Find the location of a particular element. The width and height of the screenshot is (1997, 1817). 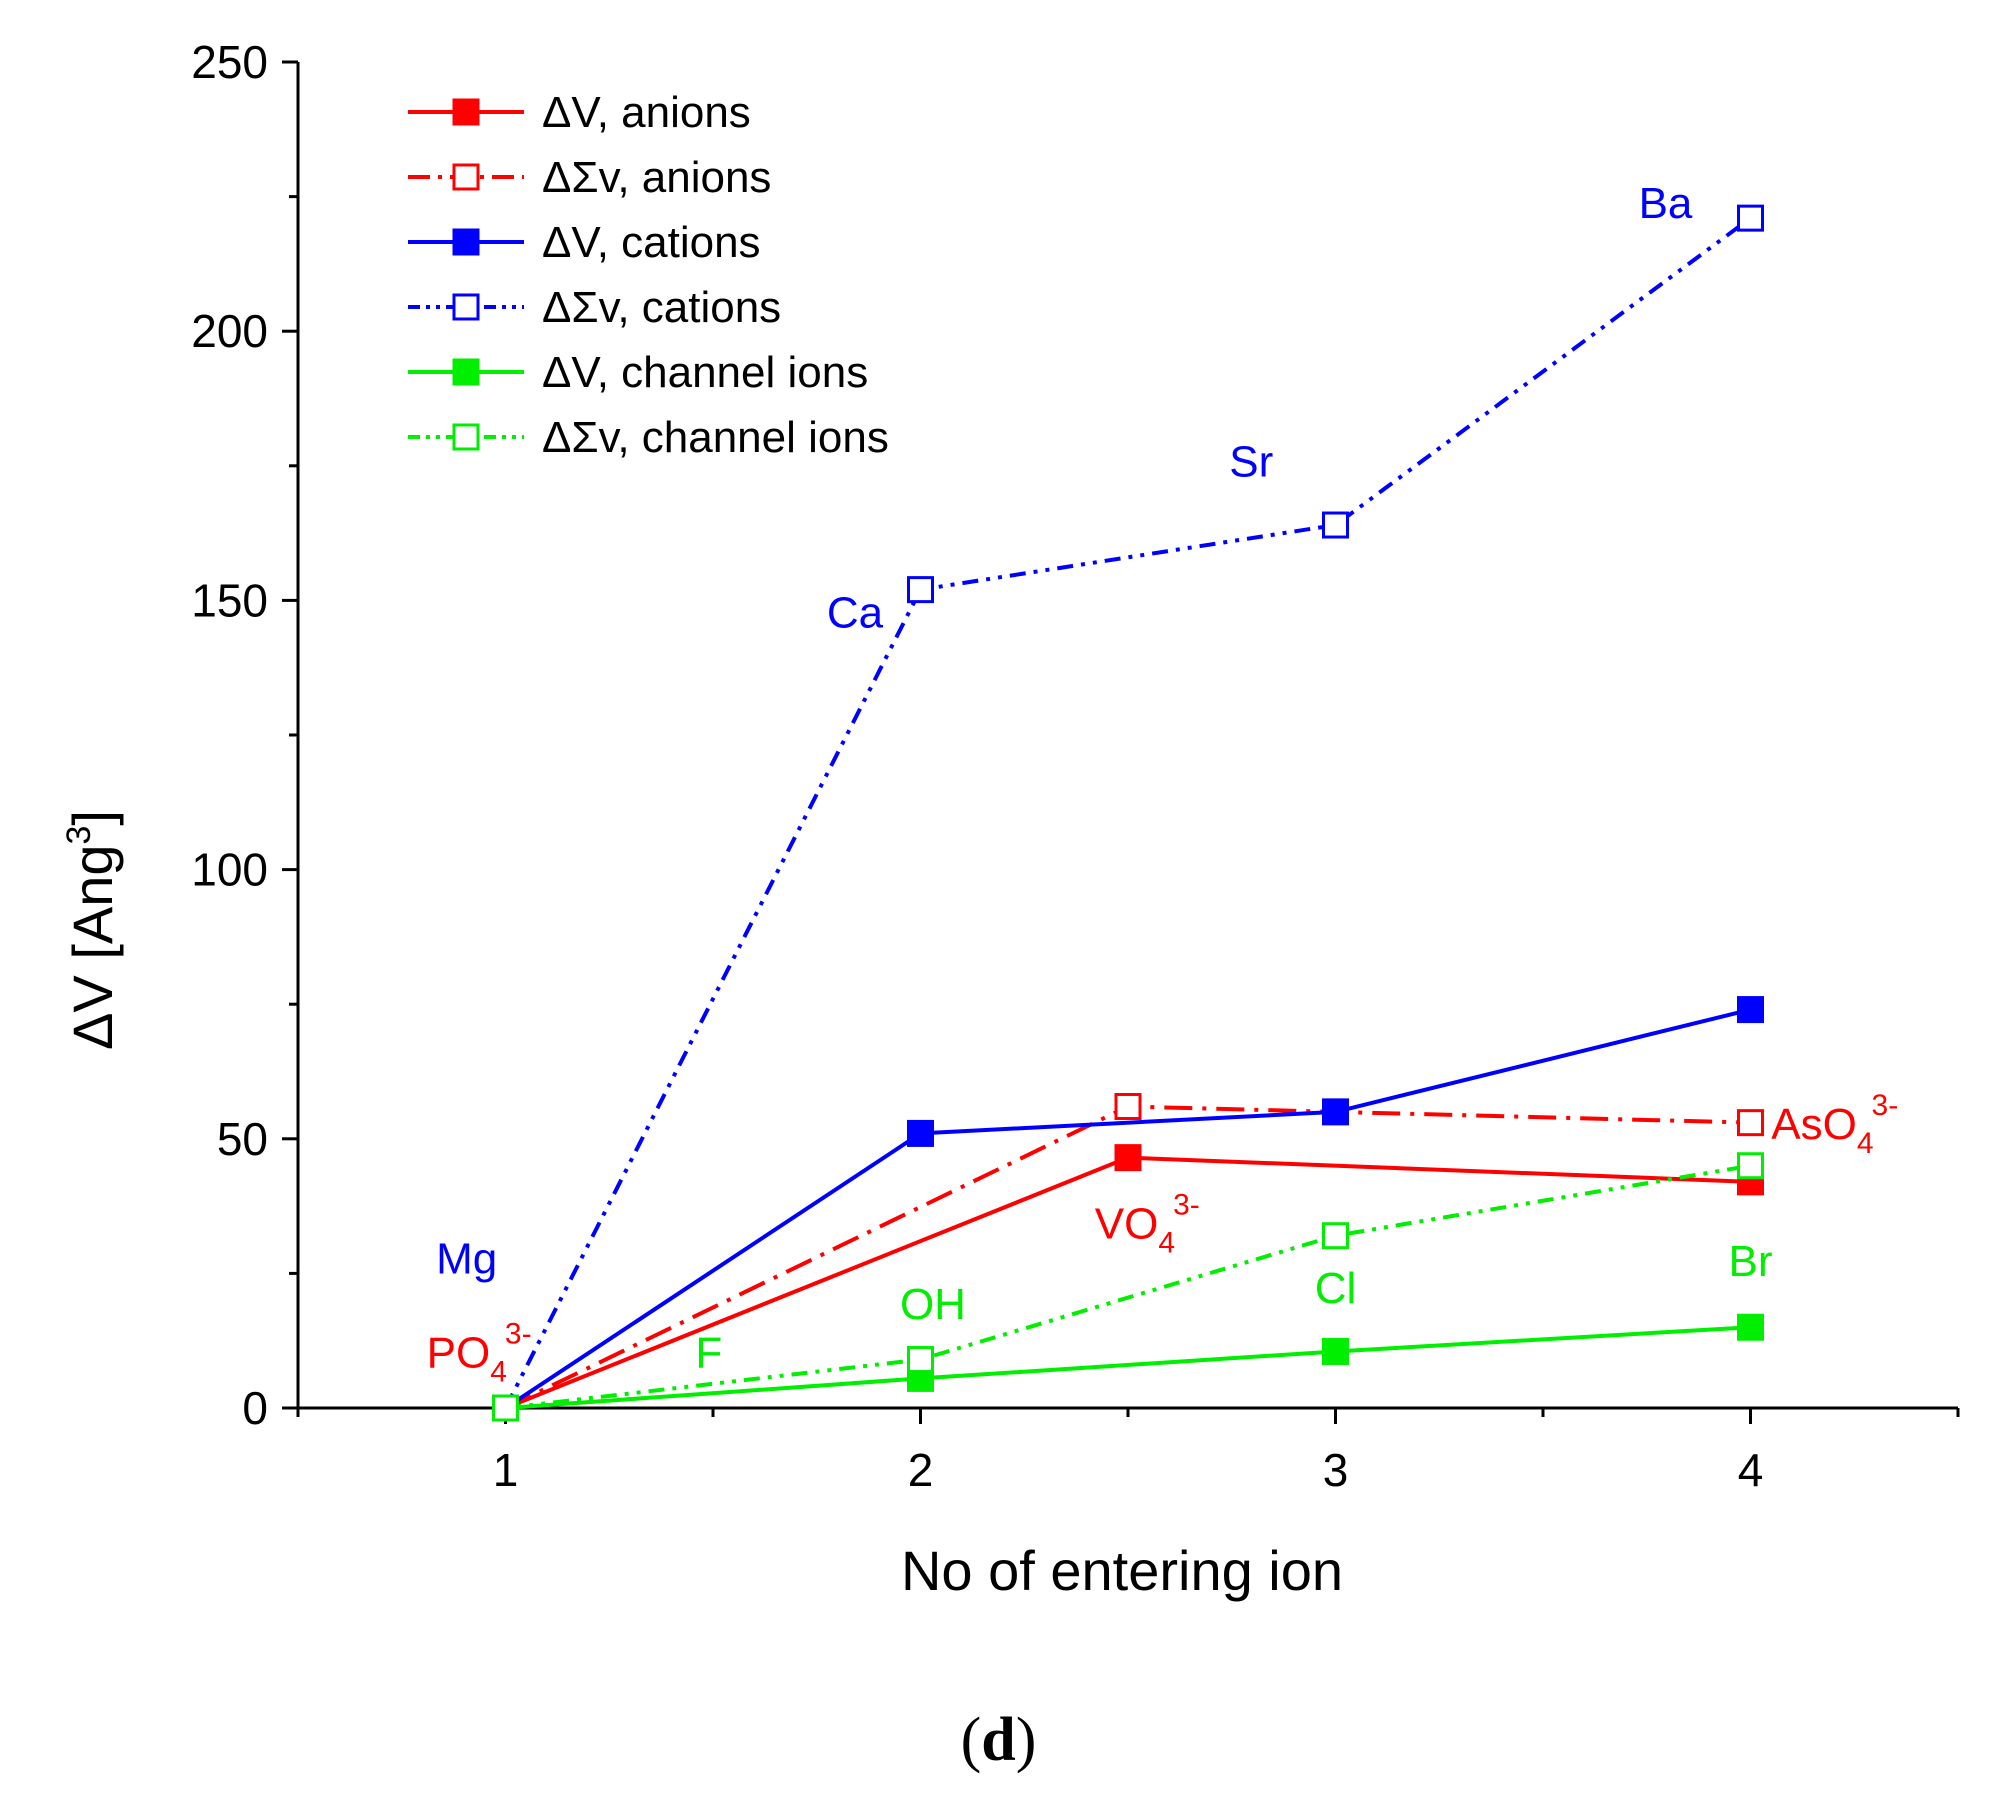

x-tick-label: 1 is located at coordinates (506, 1470).